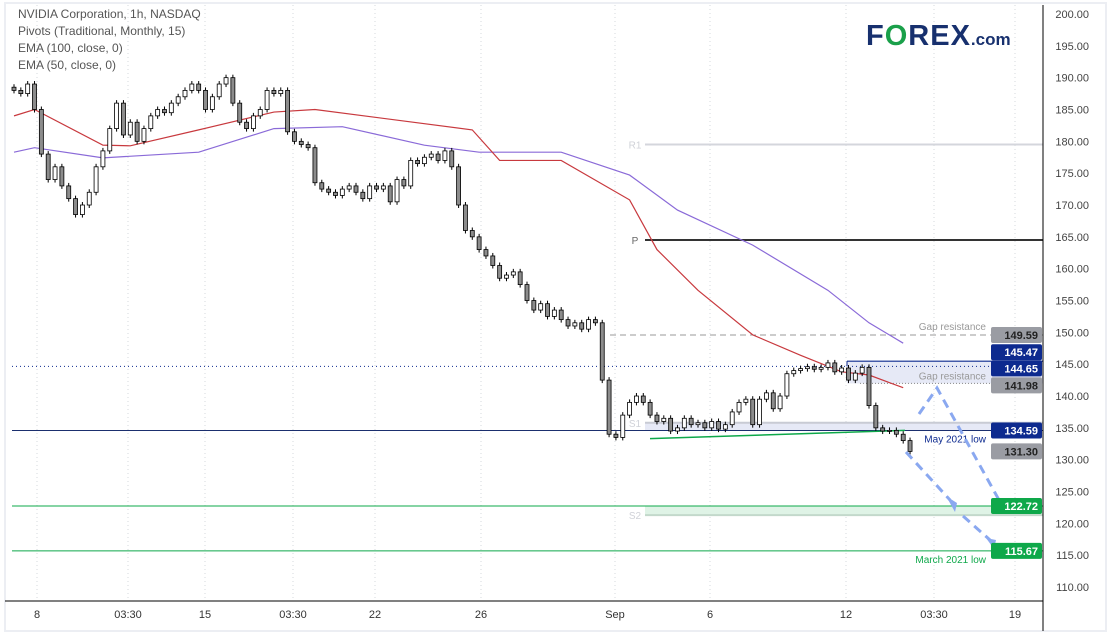  I want to click on time-tick-label: Sep, so click(615, 615).